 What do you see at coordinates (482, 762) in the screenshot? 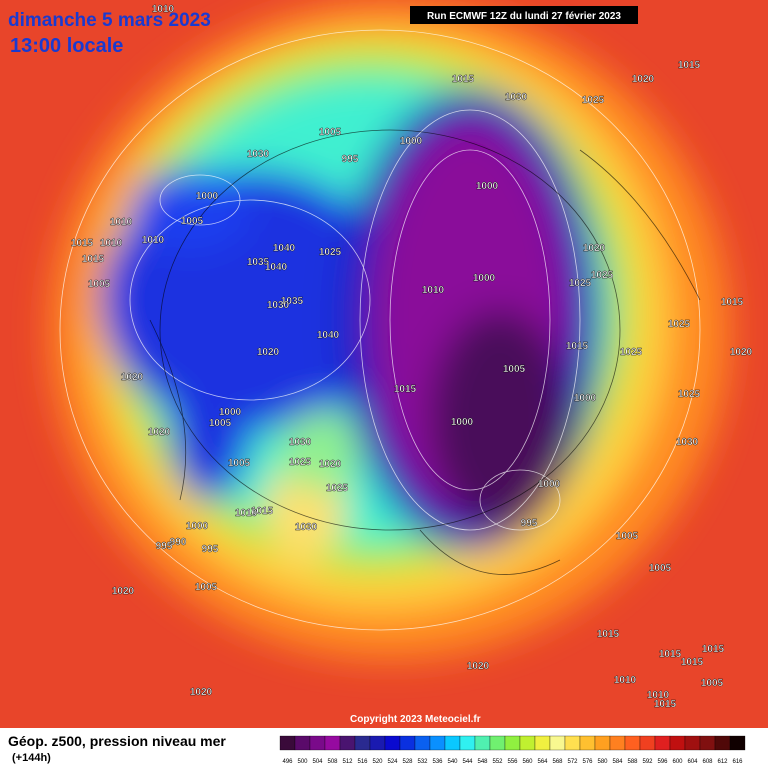
I see `scale-label: 548` at bounding box center [482, 762].